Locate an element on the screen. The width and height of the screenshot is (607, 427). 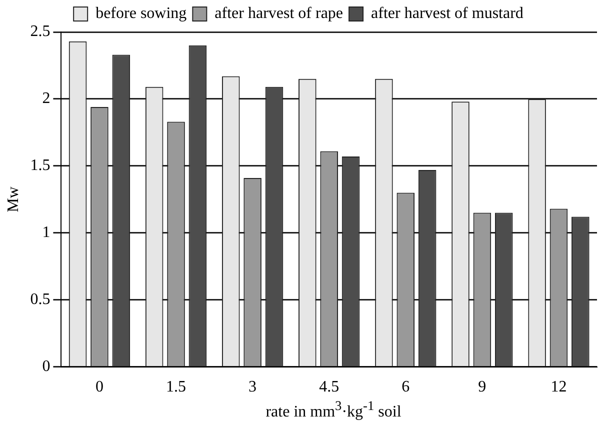
legend-label: after harvest of rape is located at coordinates (279, 13).